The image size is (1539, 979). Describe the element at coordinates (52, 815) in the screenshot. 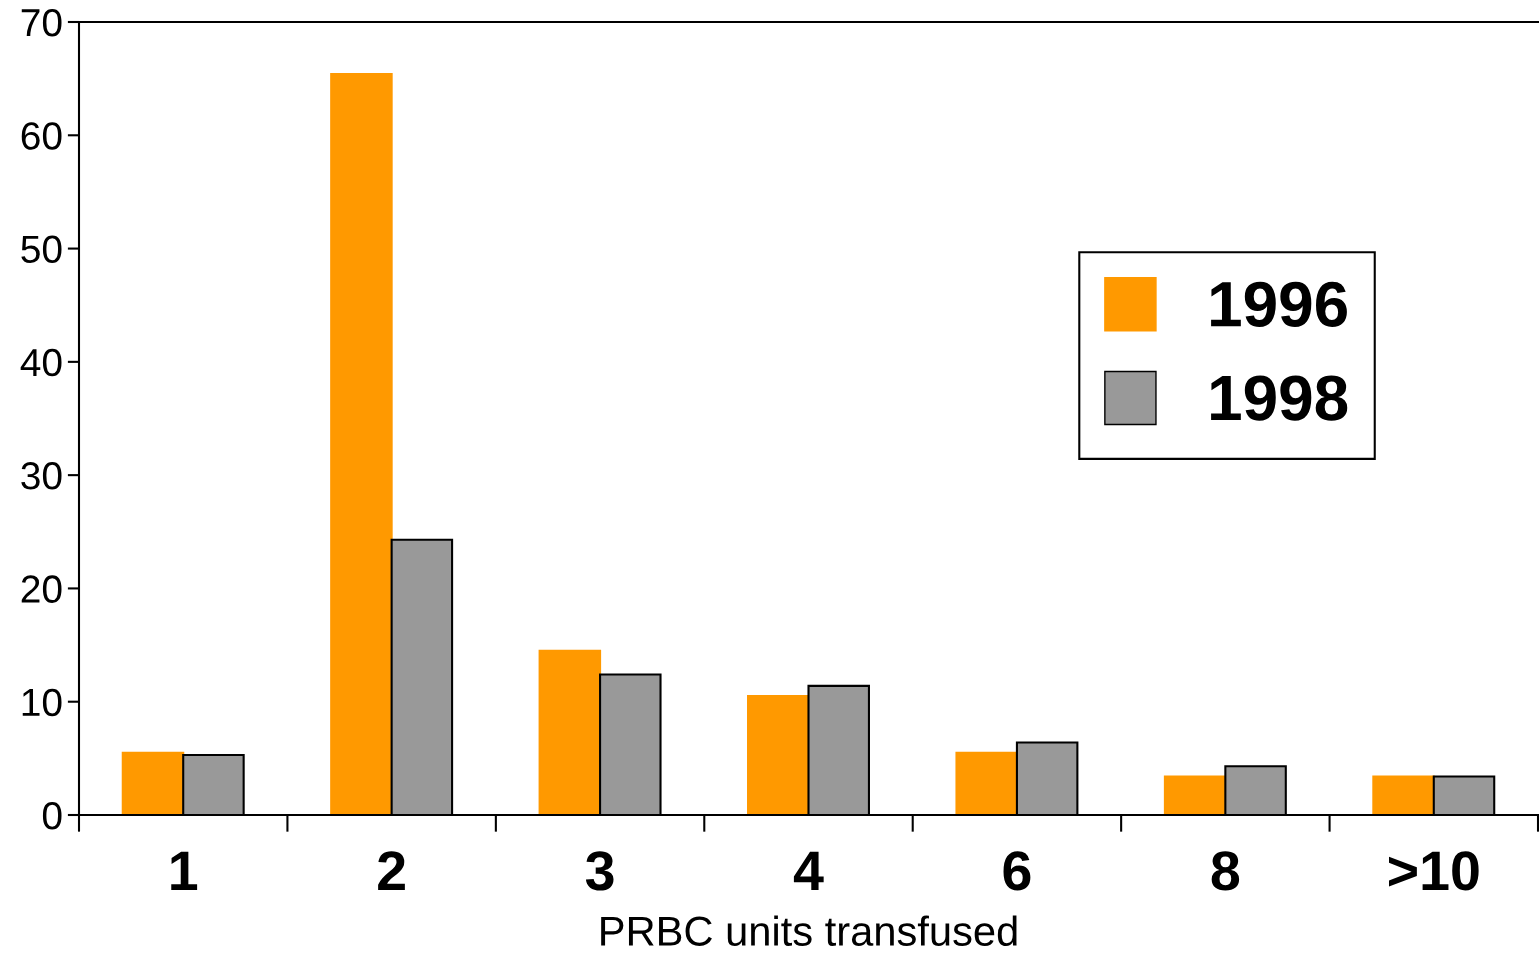

I see `y-tick-label: 0` at that location.